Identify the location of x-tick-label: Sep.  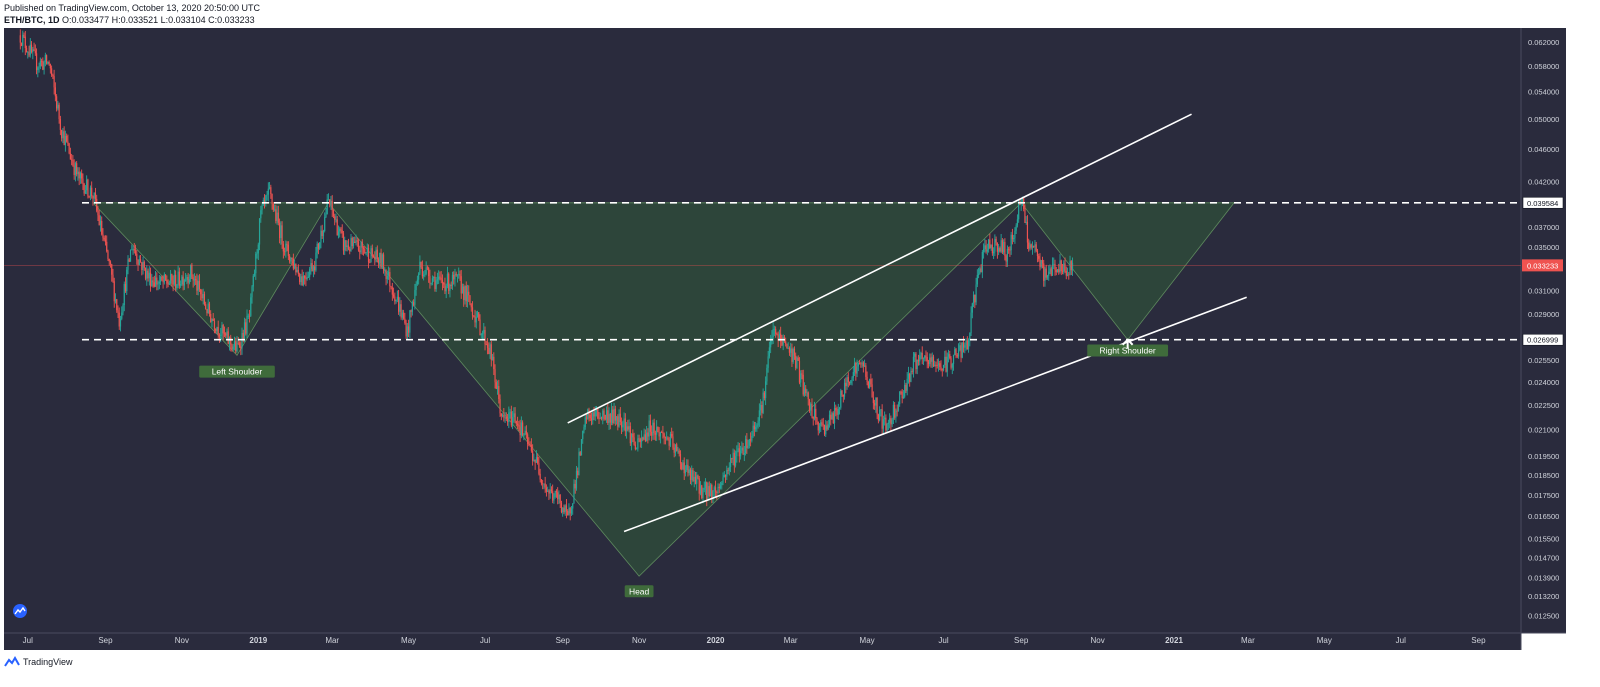
(563, 640).